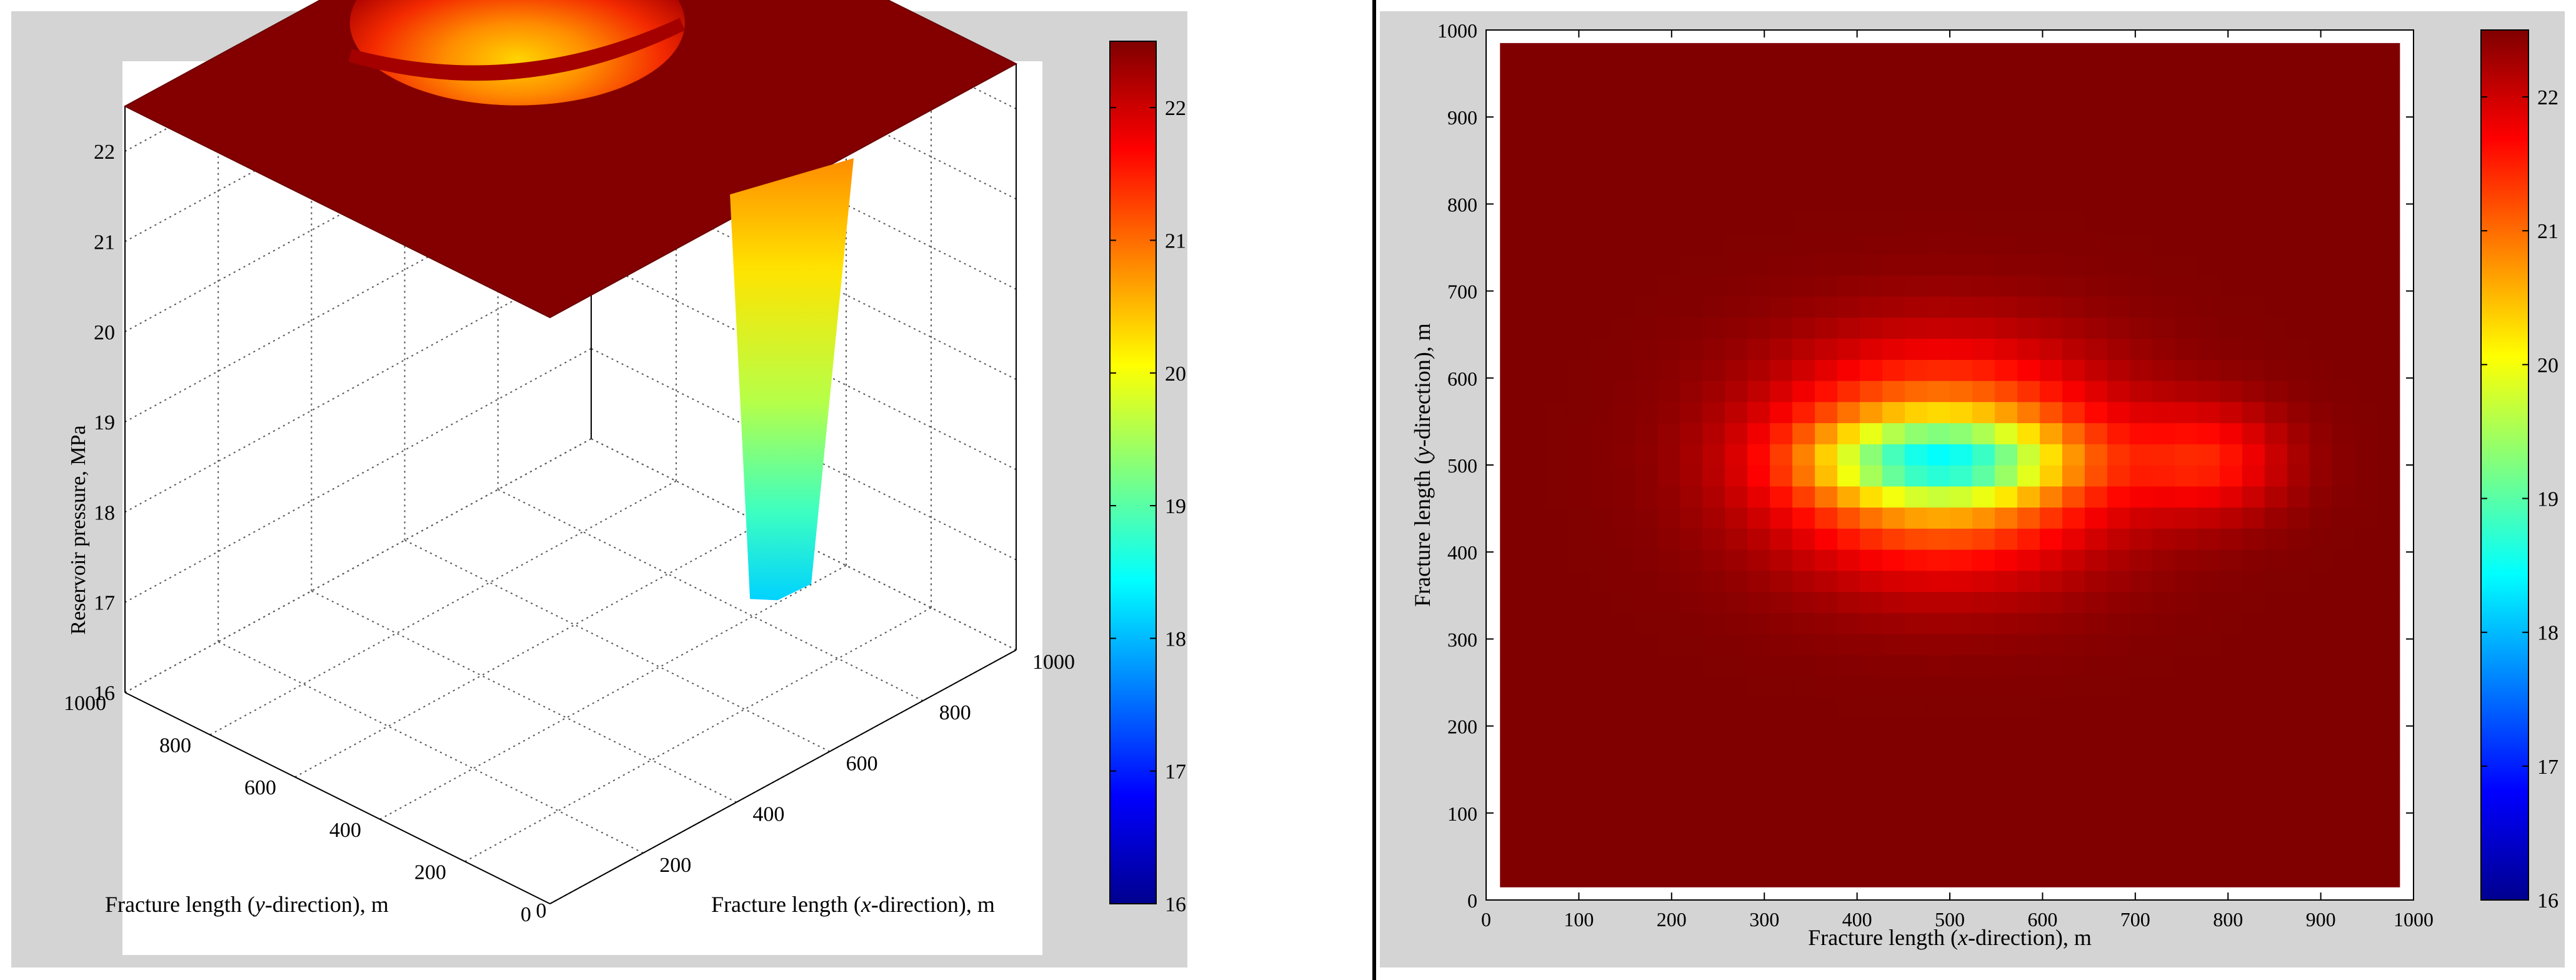 The height and width of the screenshot is (980, 2576). What do you see at coordinates (1462, 379) in the screenshot?
I see `y-tick-label: 600` at bounding box center [1462, 379].